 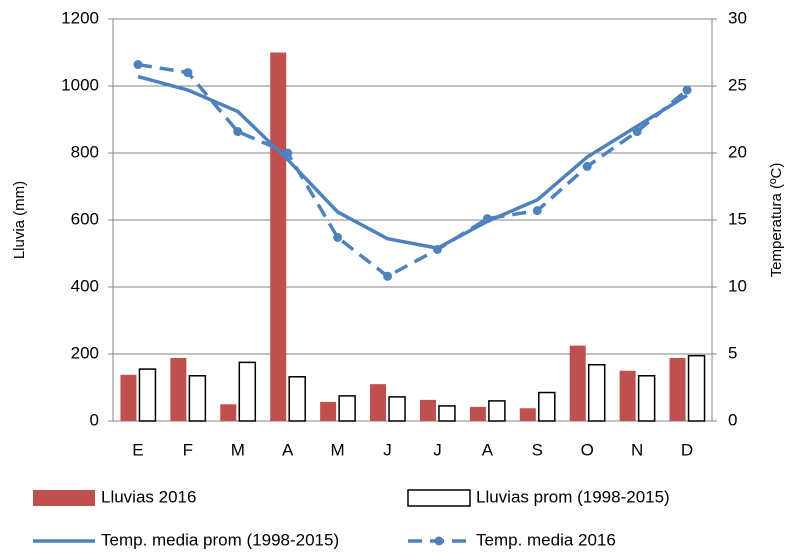 What do you see at coordinates (737, 151) in the screenshot?
I see `y2-tick-label: 20` at bounding box center [737, 151].